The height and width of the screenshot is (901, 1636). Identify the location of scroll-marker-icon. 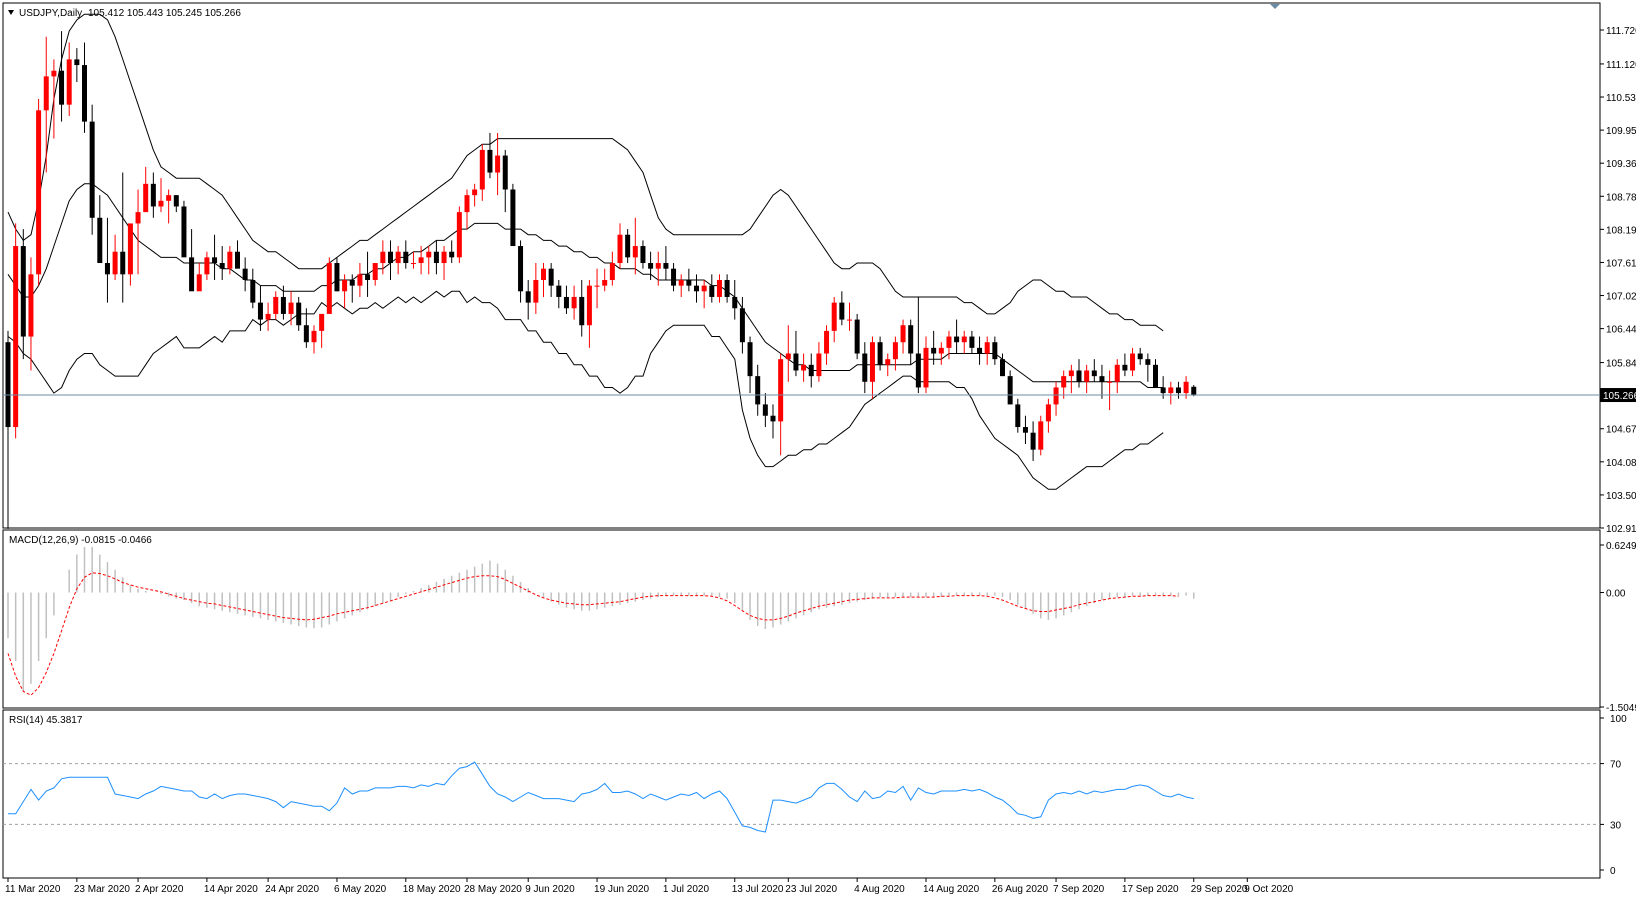
(1275, 6).